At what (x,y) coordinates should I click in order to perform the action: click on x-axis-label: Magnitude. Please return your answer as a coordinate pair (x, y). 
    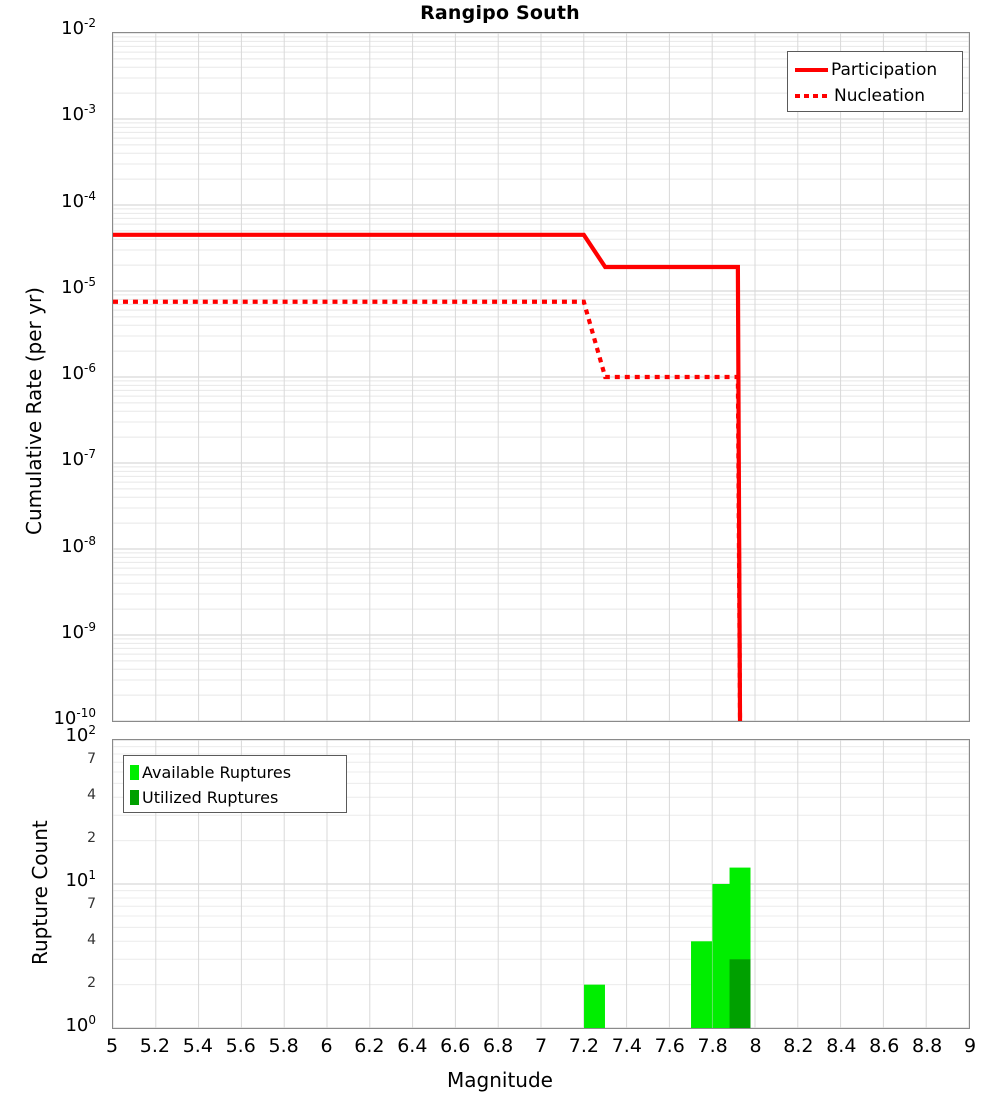
    Looking at the image, I should click on (500, 1080).